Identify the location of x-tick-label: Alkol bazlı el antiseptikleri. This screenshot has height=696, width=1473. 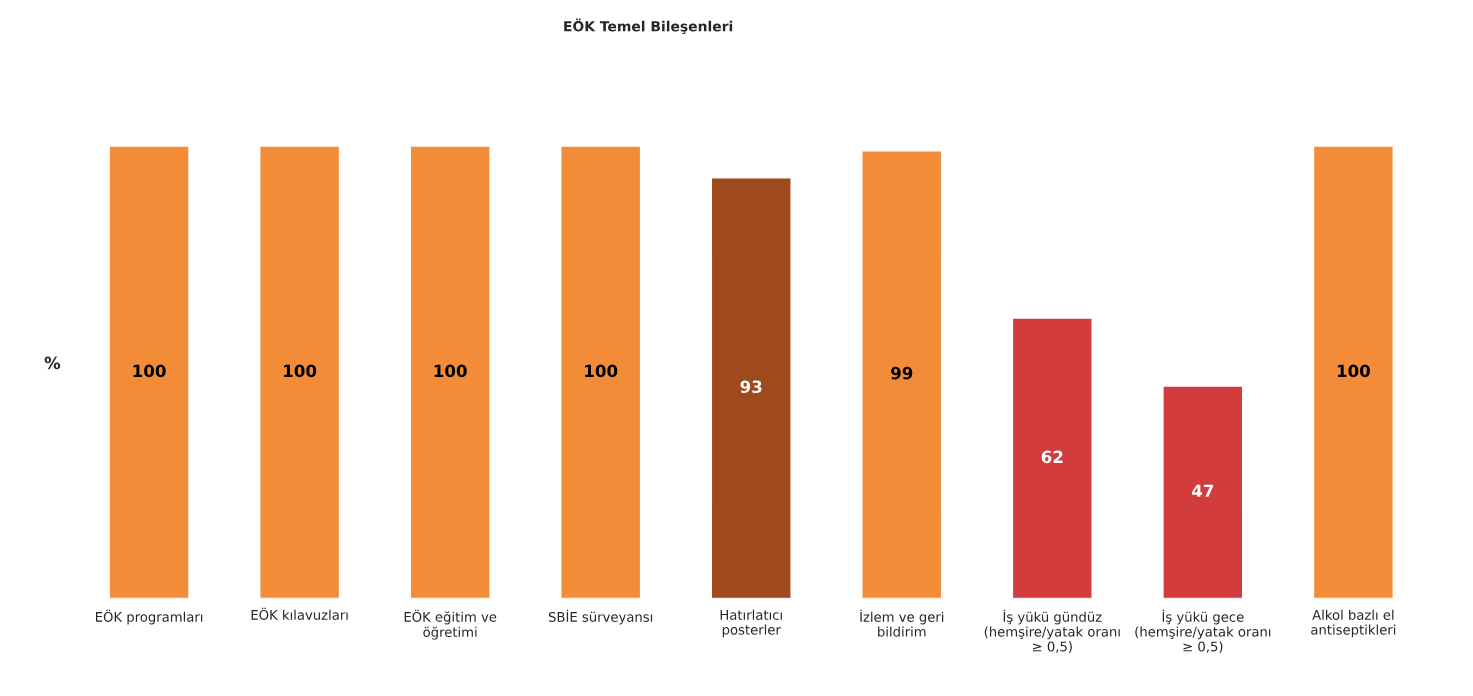
(1353, 623).